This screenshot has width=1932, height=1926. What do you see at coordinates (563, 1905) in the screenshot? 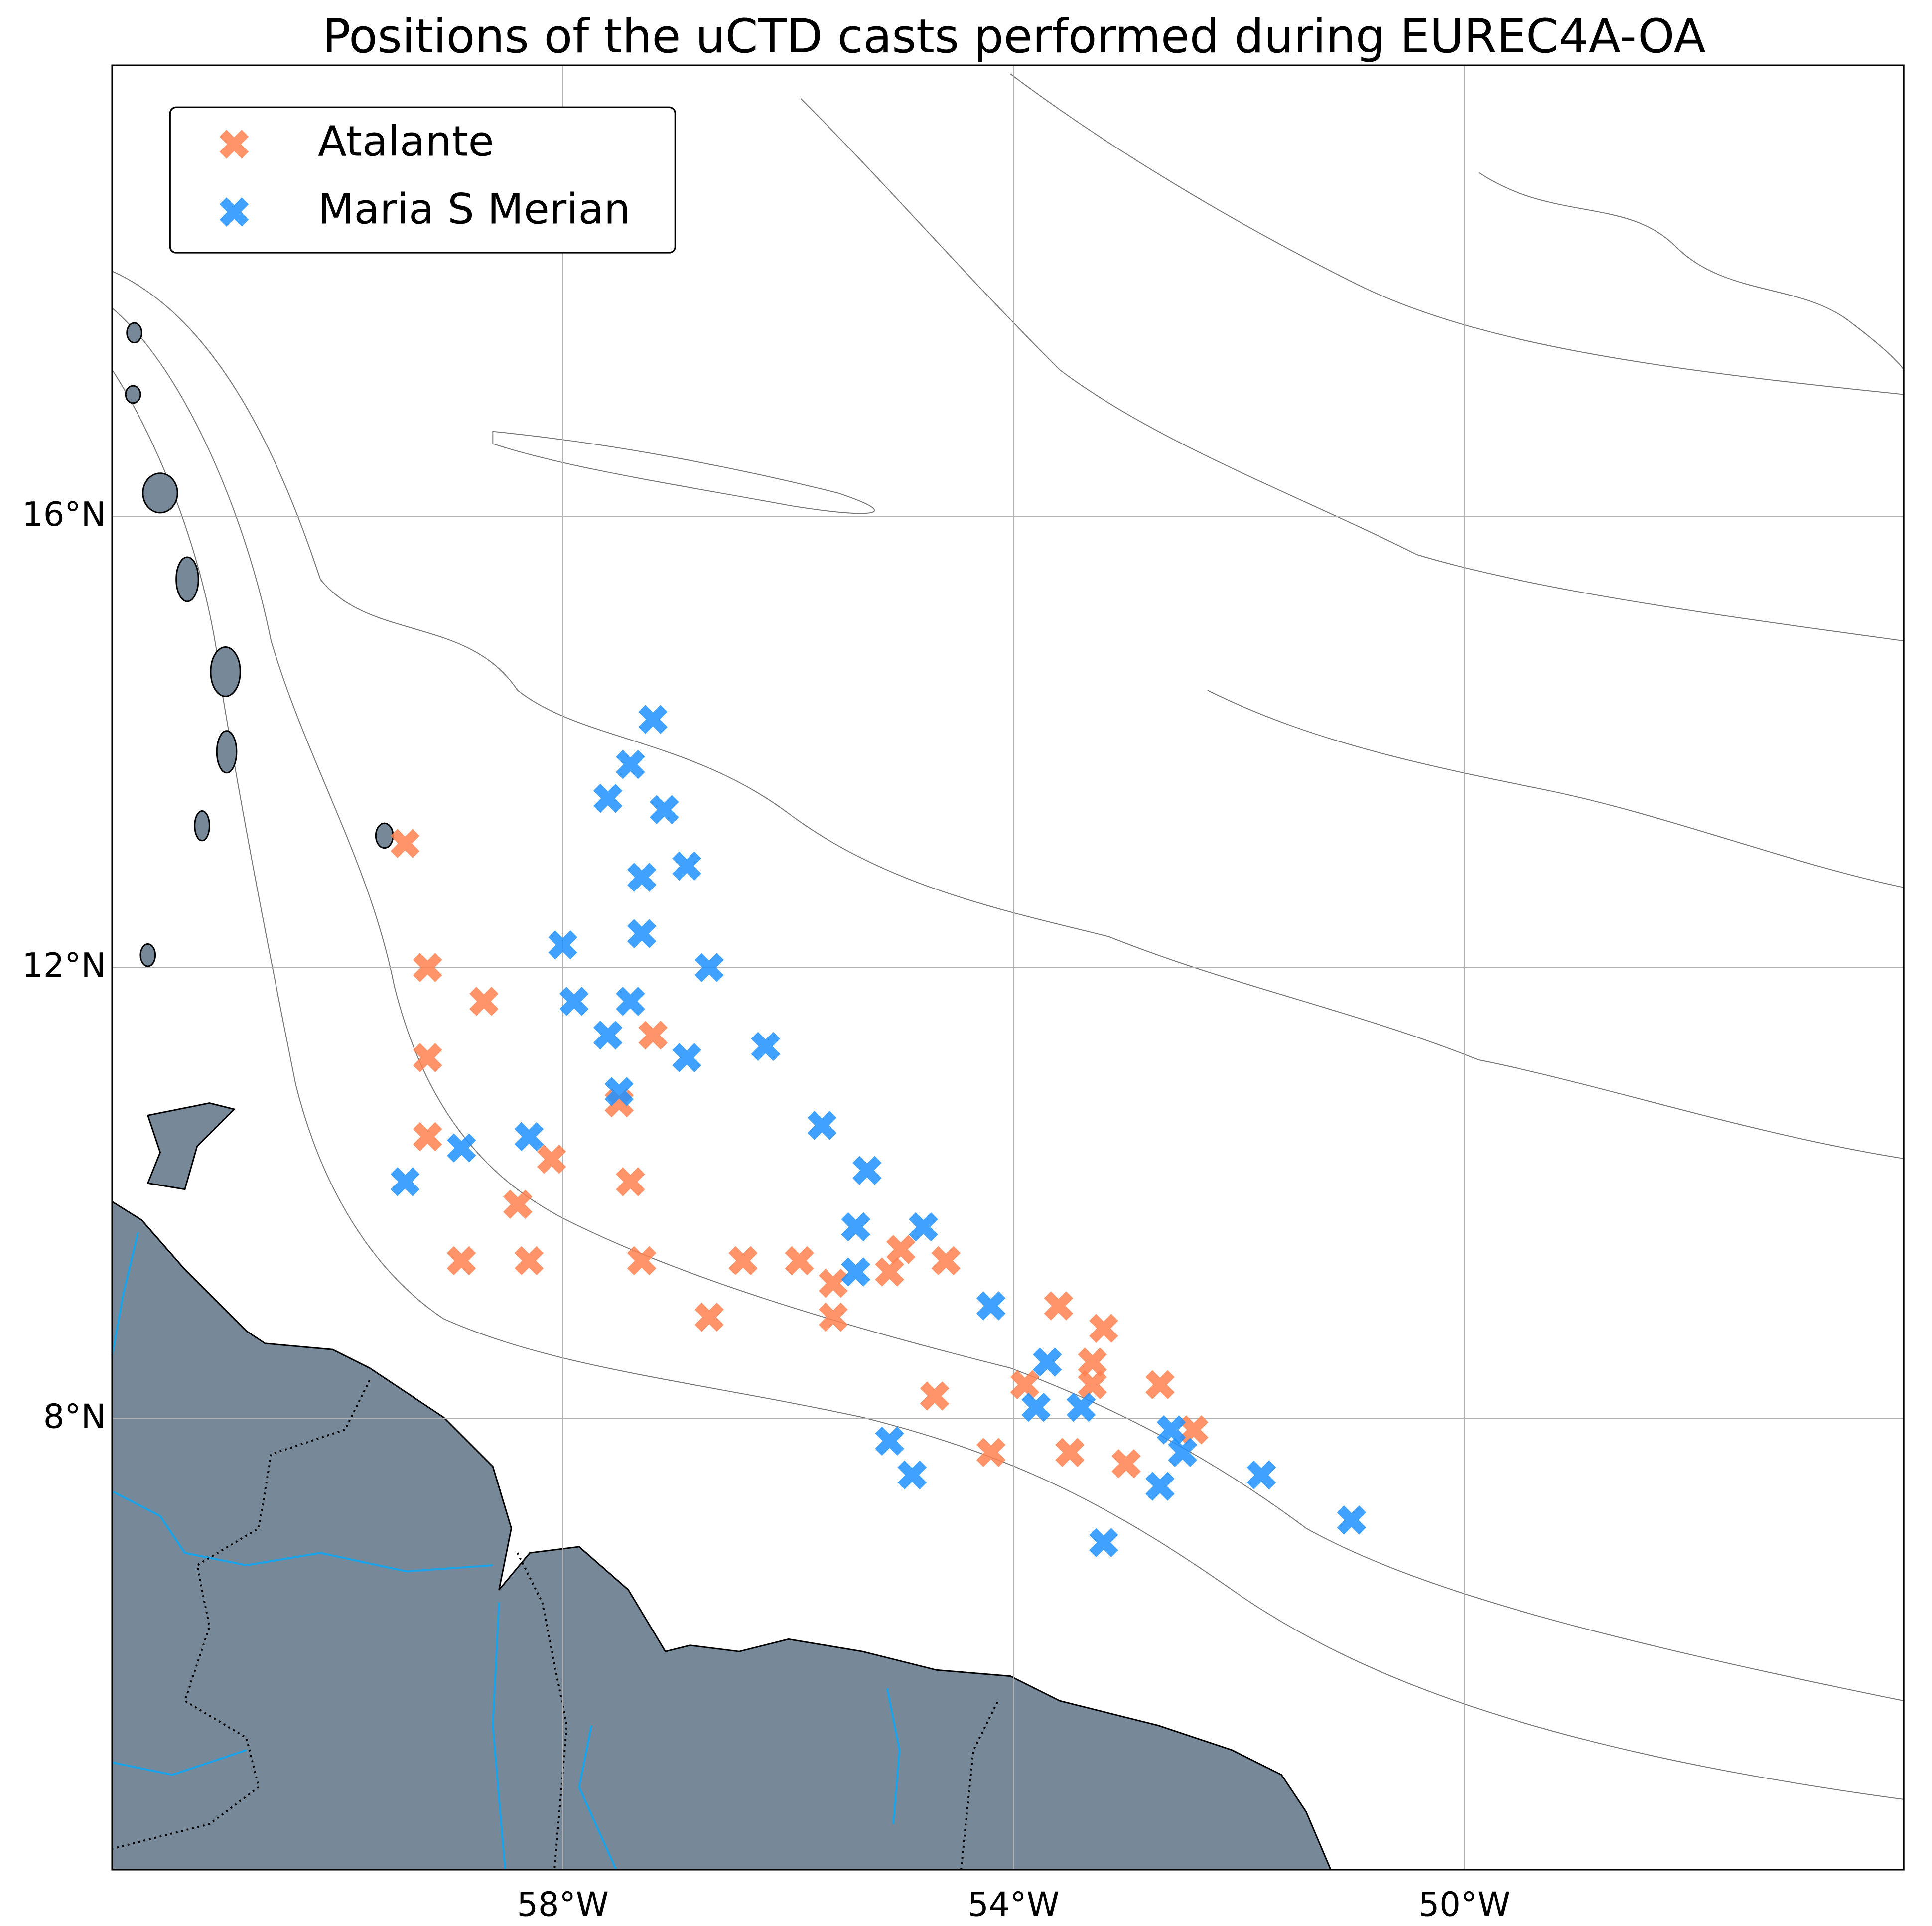
I see `x-tick-label: 58°W` at bounding box center [563, 1905].